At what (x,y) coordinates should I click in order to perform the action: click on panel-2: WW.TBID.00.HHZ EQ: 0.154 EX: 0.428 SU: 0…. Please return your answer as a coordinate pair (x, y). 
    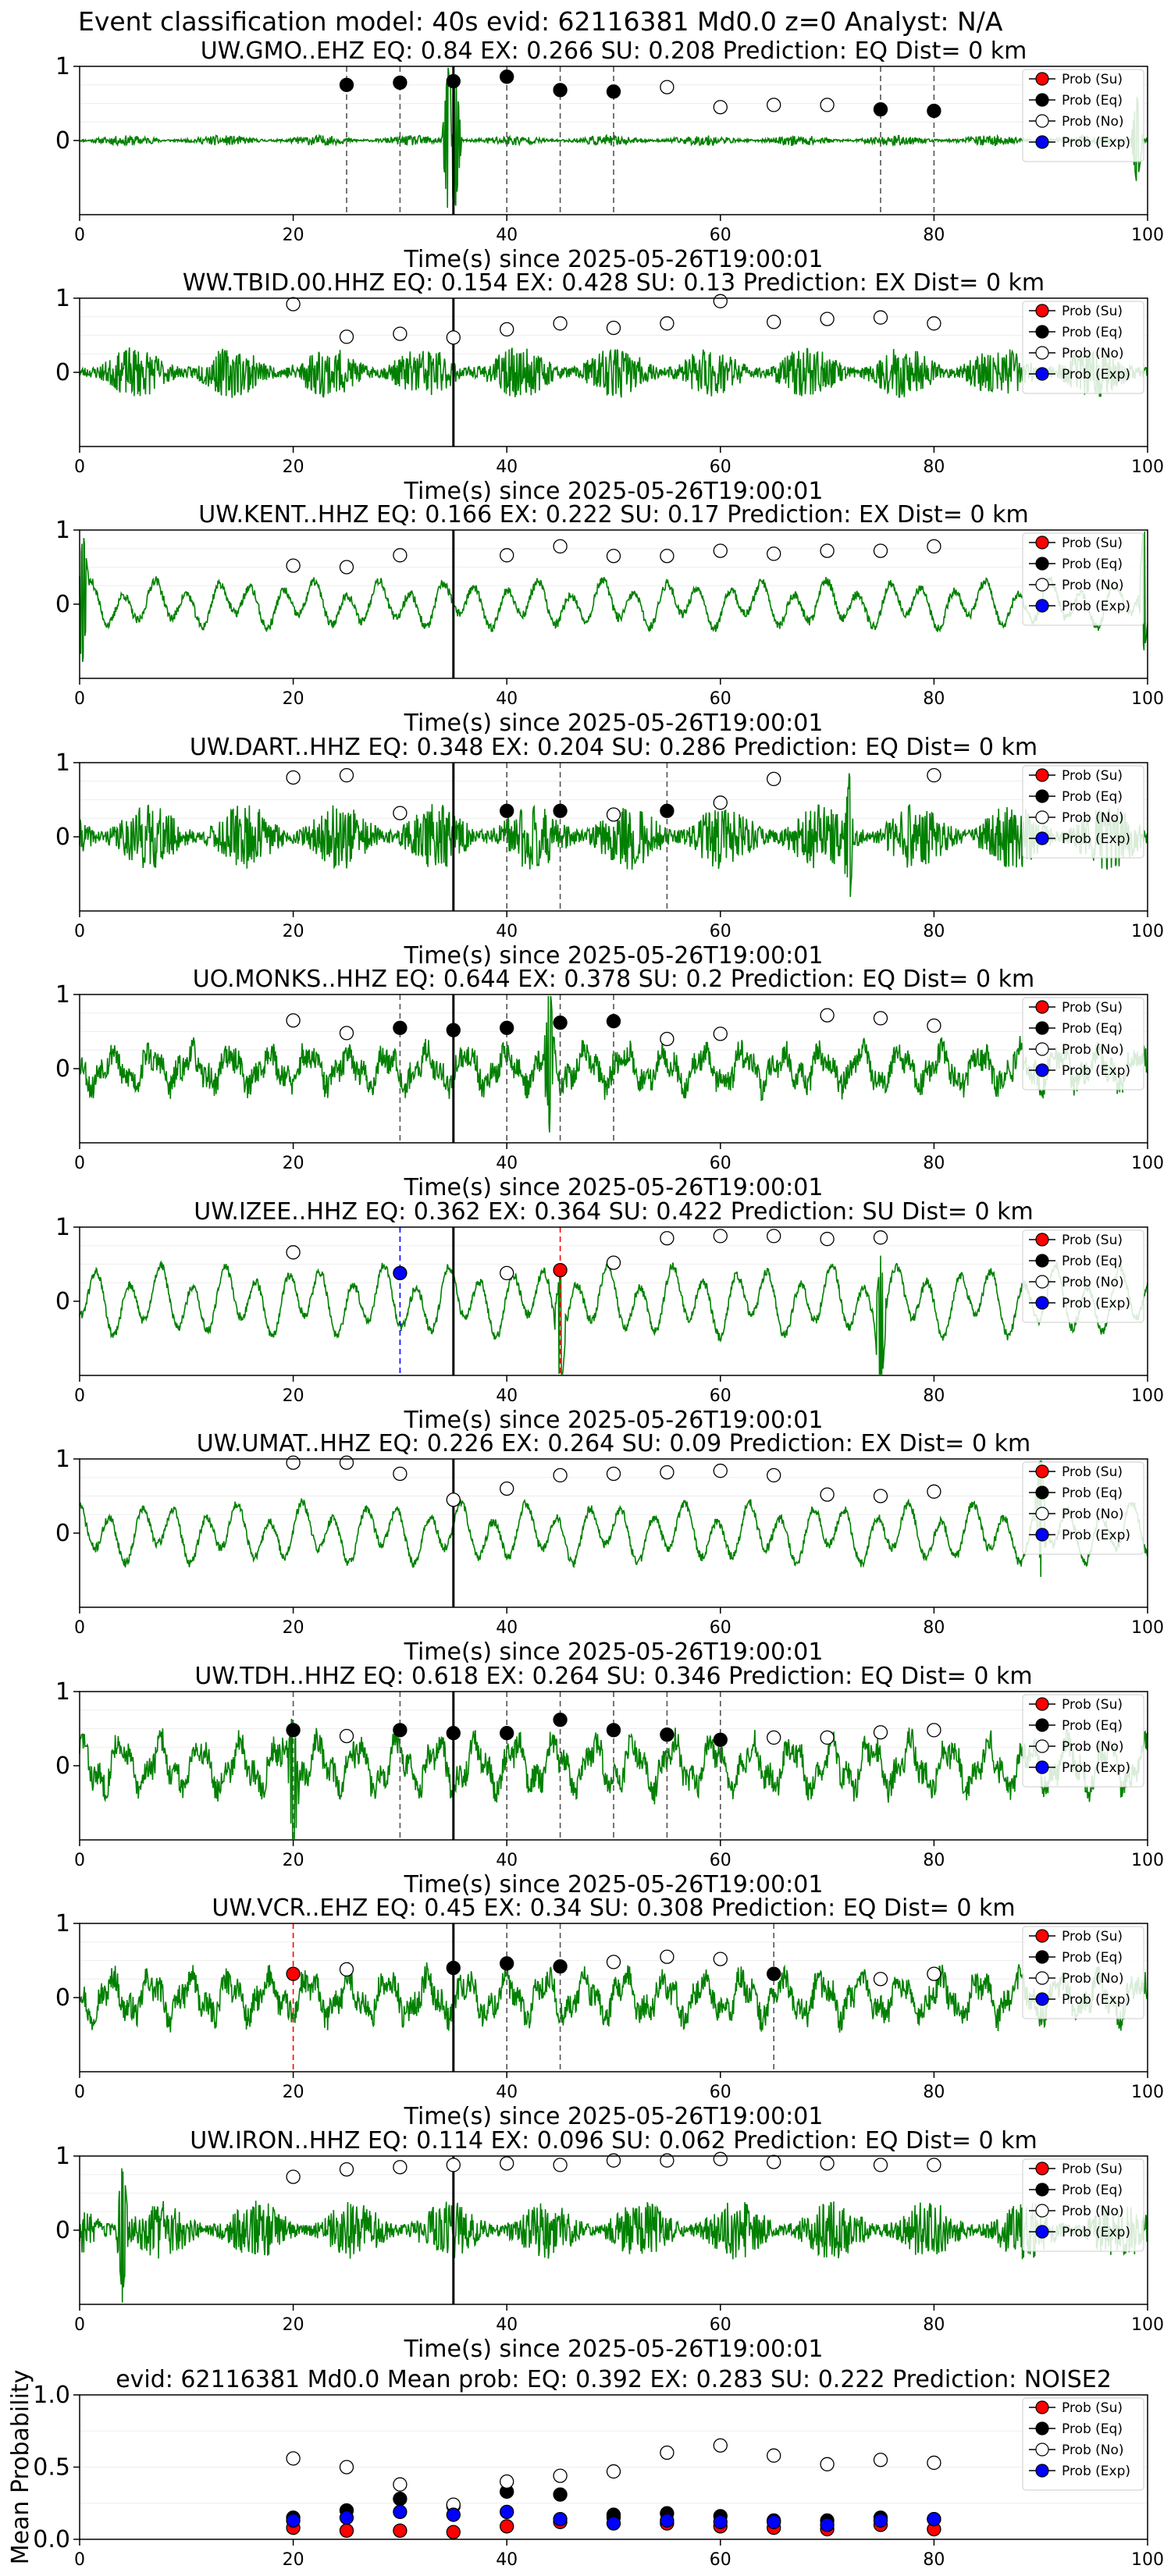
    Looking at the image, I should click on (609, 387).